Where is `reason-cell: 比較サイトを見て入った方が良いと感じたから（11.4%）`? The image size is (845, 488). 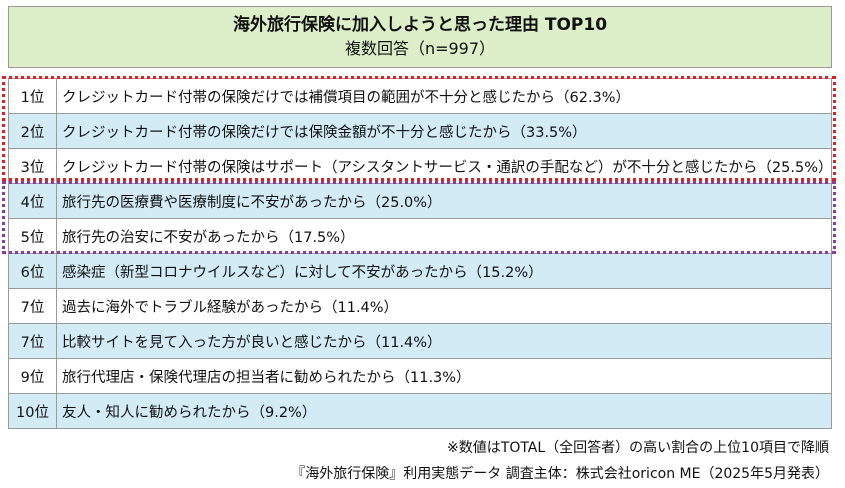 reason-cell: 比較サイトを見て入った方が良いと感じたから（11.4%） is located at coordinates (444, 341).